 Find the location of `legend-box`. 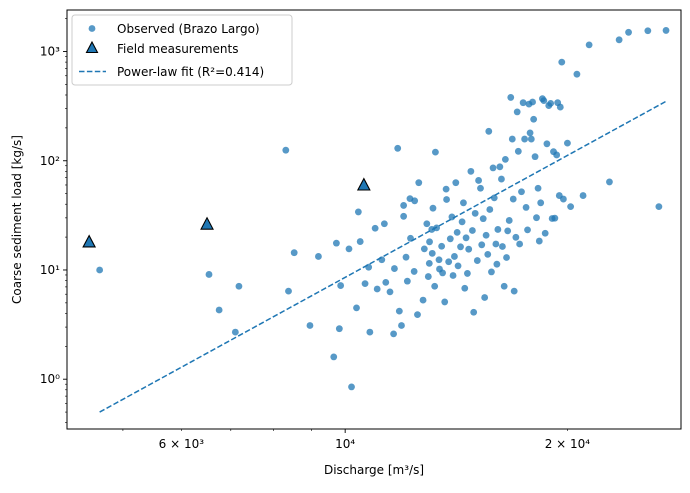

legend-box is located at coordinates (182, 50).